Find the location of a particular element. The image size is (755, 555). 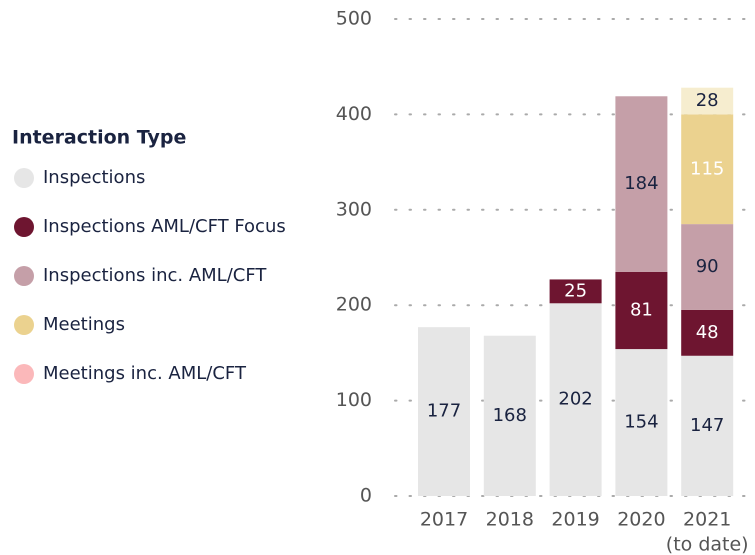

legend-title: Interaction Type is located at coordinates (99, 138).